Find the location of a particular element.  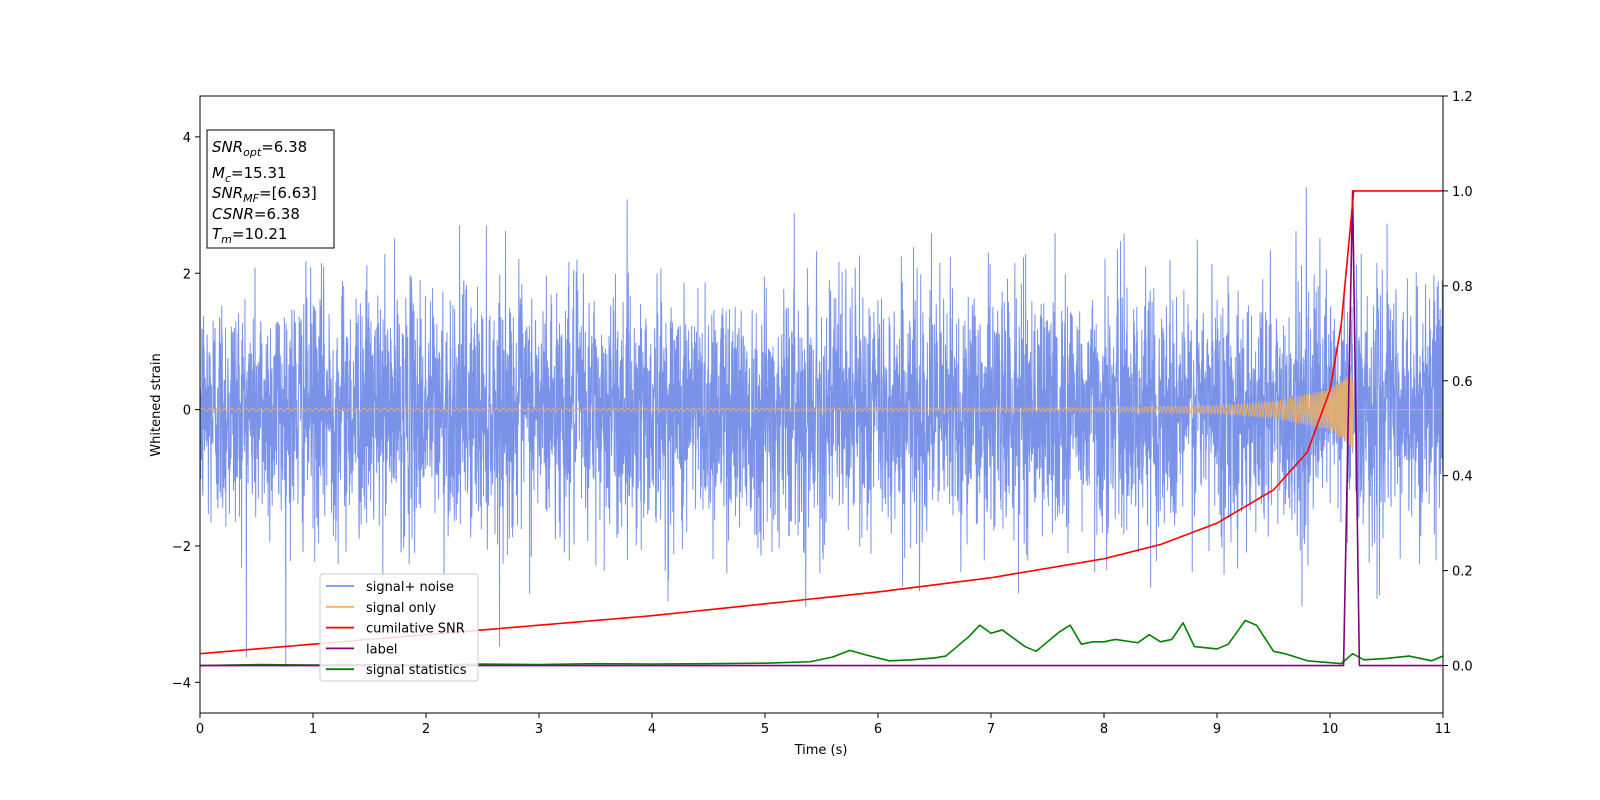

x-tick-label: 1 is located at coordinates (313, 729).